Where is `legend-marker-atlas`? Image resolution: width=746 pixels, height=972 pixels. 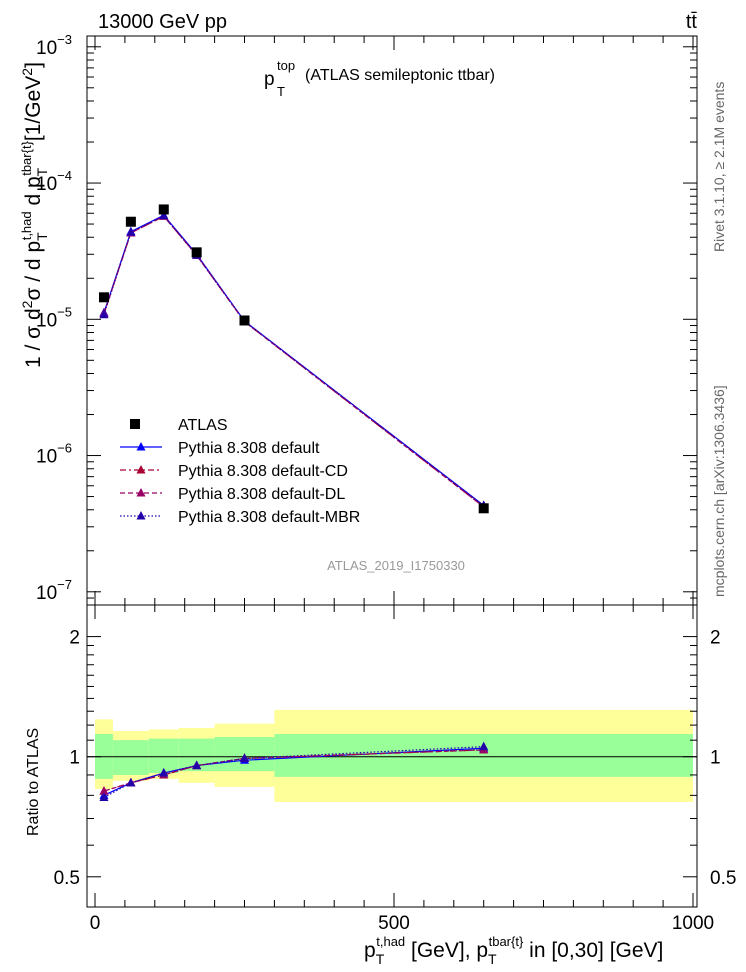 legend-marker-atlas is located at coordinates (135, 424).